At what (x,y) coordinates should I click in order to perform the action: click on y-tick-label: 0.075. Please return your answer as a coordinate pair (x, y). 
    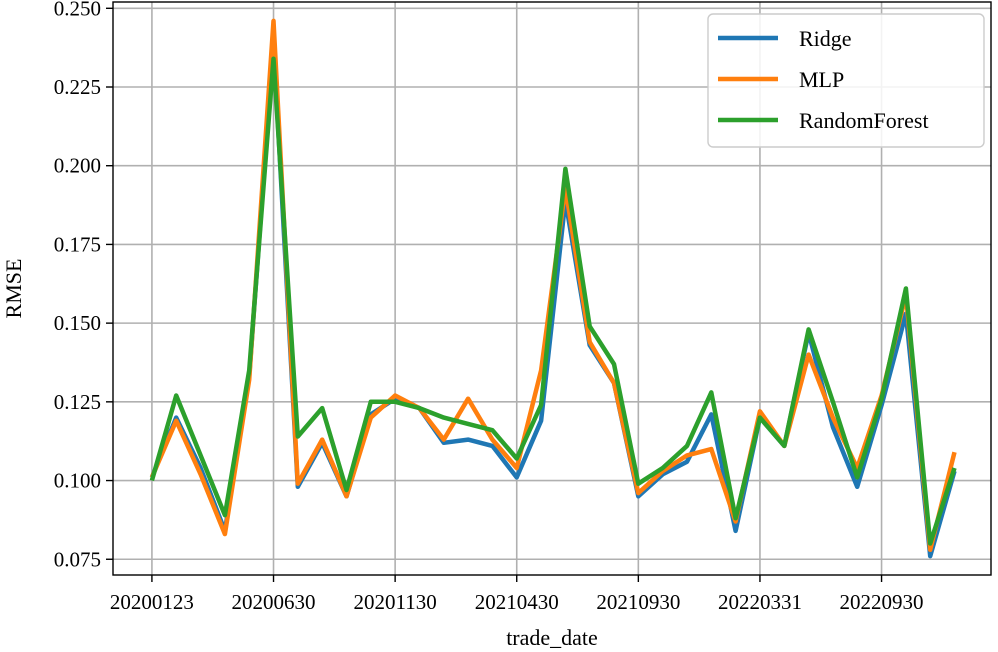
    Looking at the image, I should click on (77, 559).